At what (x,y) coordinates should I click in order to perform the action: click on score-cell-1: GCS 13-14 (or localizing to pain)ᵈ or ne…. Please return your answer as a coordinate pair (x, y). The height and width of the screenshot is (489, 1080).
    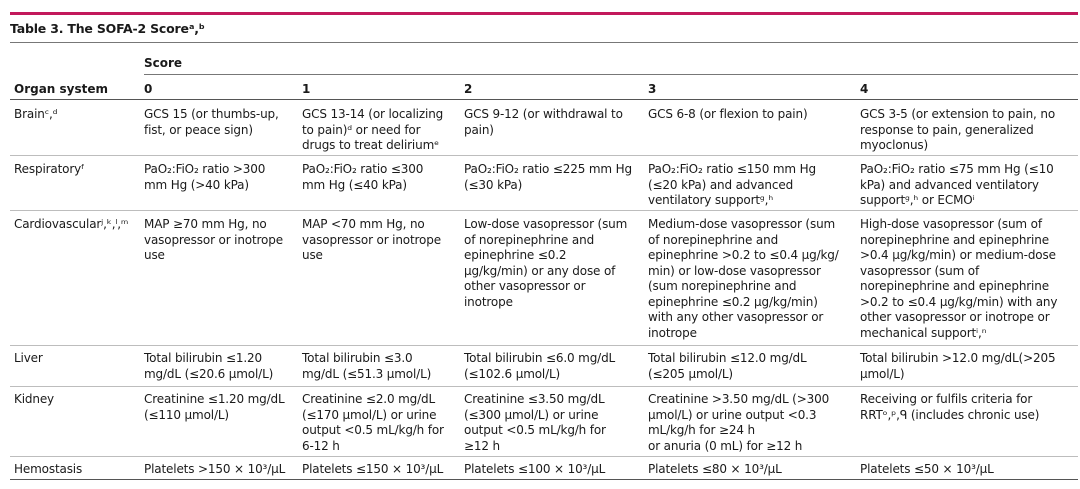
    Looking at the image, I should click on (373, 129).